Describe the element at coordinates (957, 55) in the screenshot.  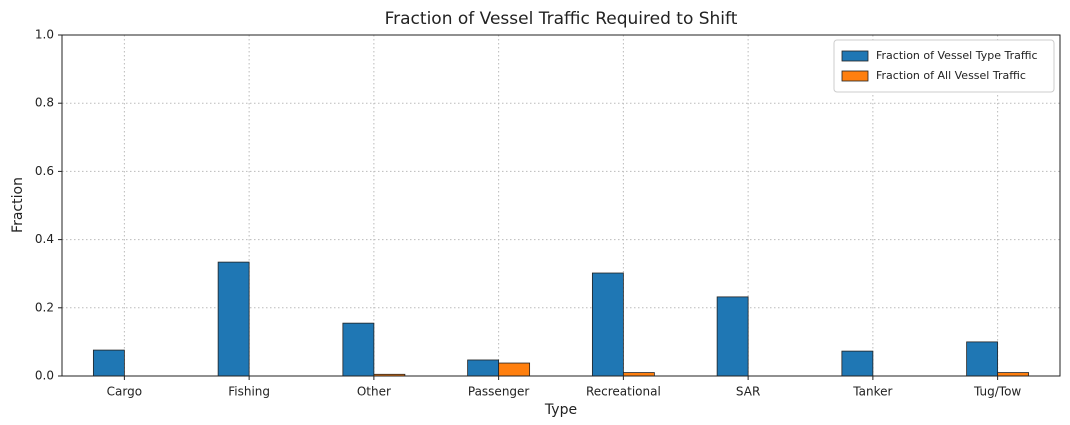
I see `legend-label: Fraction of Vessel Type Traffic` at that location.